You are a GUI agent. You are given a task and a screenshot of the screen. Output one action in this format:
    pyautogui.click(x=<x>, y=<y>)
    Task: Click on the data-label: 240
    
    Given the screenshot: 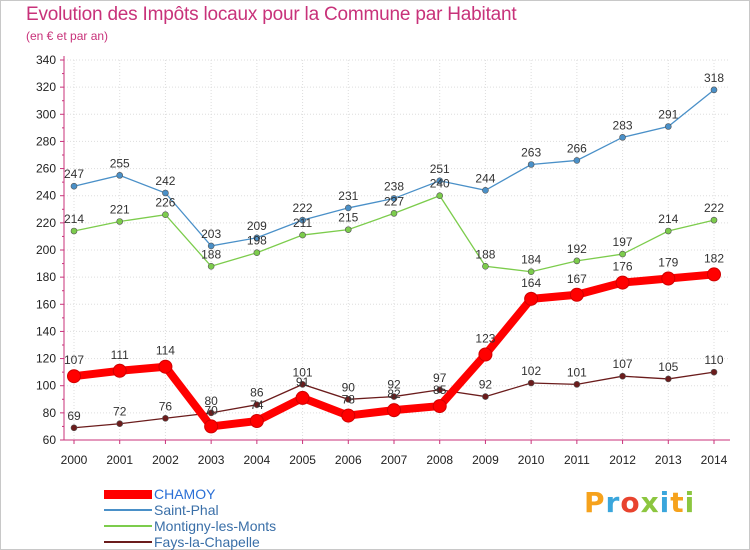 What is the action you would take?
    pyautogui.click(x=440, y=184)
    